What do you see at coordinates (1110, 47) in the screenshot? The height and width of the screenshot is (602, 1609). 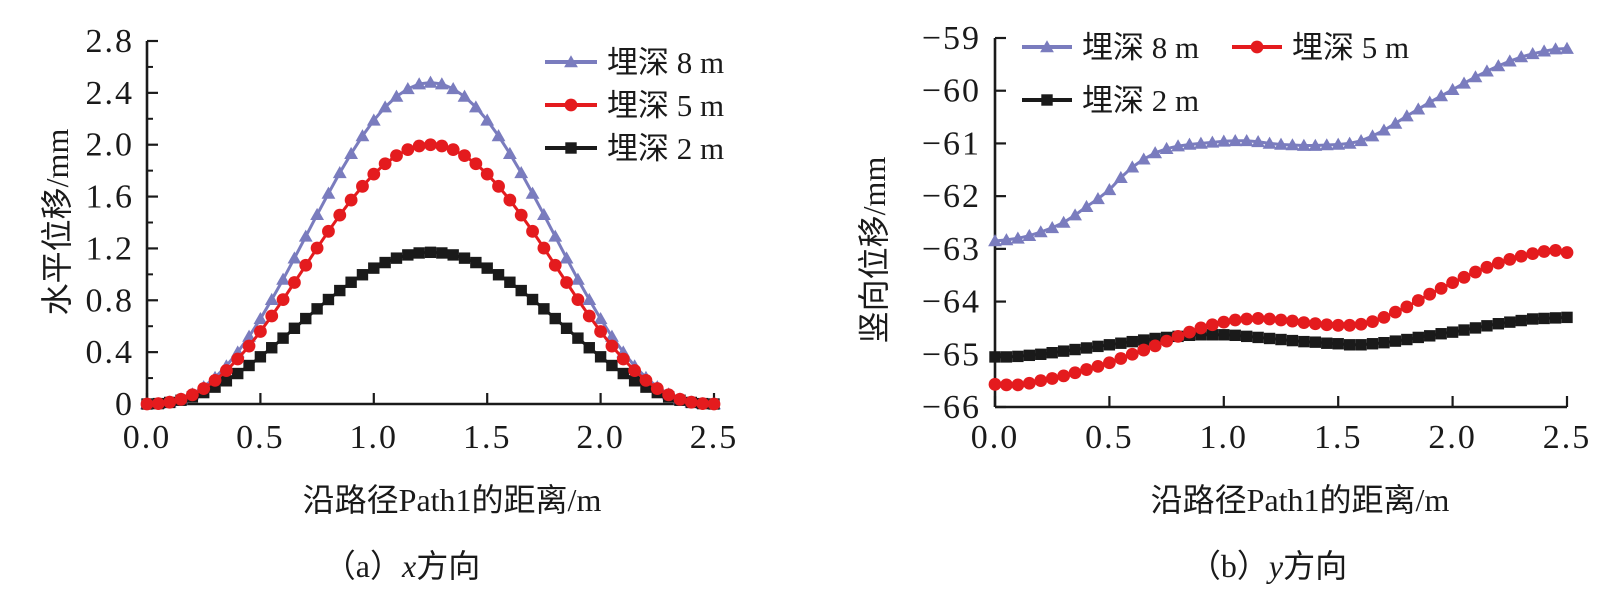 I see `legend-item-depth-8m: 埋深 8 m` at bounding box center [1110, 47].